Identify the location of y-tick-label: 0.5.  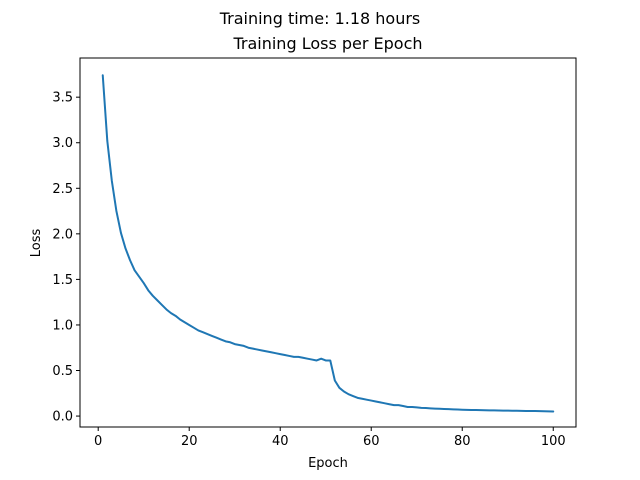
(62, 371).